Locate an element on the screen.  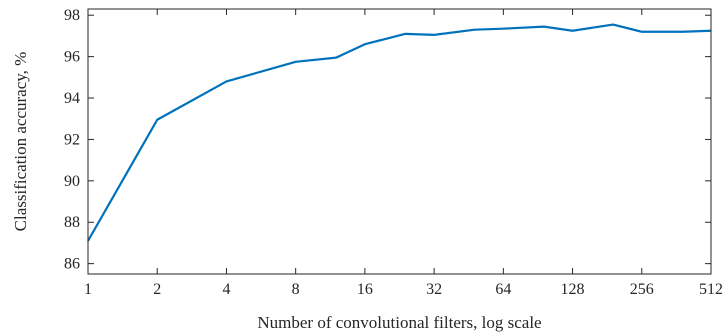
y-tick-label: 98 is located at coordinates (72, 15).